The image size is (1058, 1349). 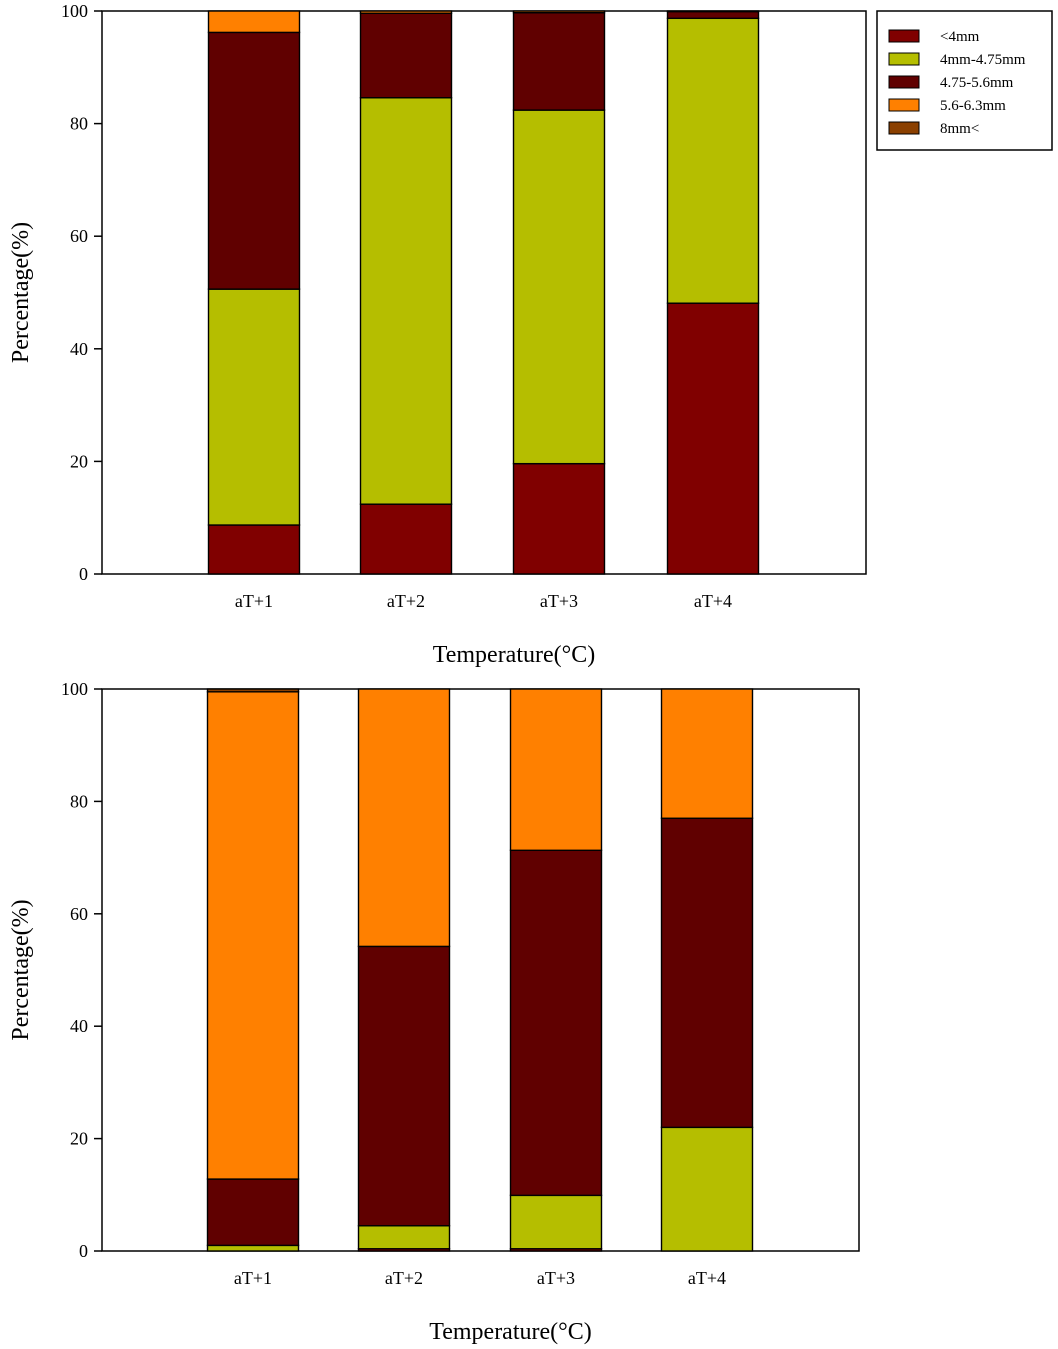 What do you see at coordinates (977, 83) in the screenshot?
I see `legend-label: 4.75-5.6mm` at bounding box center [977, 83].